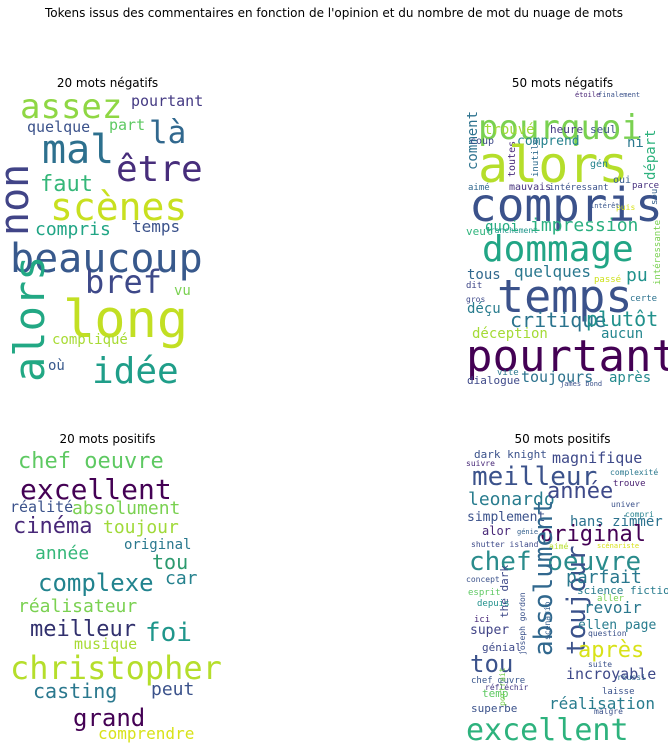 This screenshot has width=668, height=753. What do you see at coordinates (566, 205) in the screenshot?
I see `word-1-20: compris` at bounding box center [566, 205].